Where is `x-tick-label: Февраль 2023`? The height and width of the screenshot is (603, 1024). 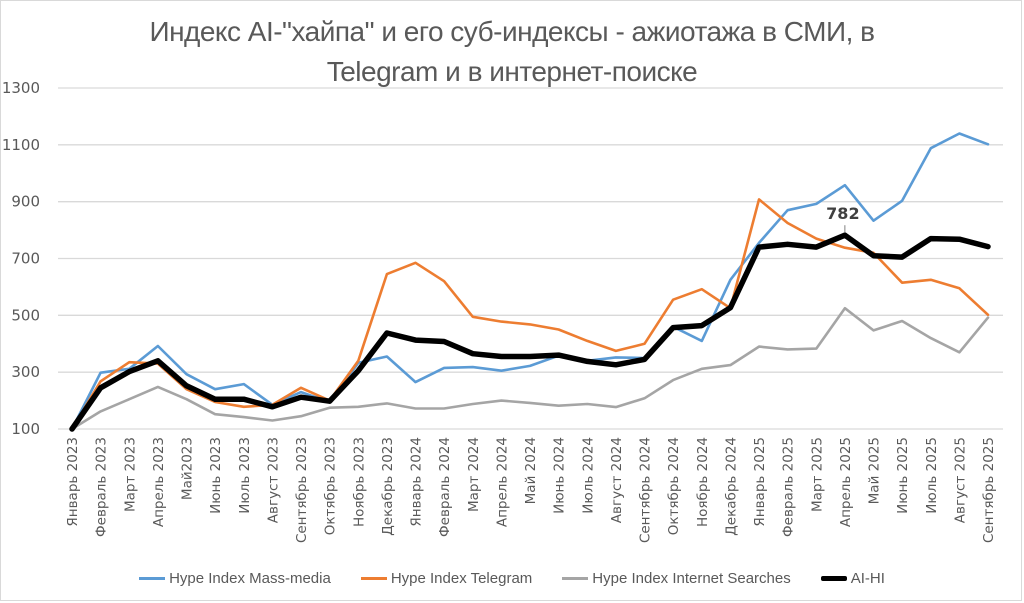 x-tick-label: Февраль 2023 is located at coordinates (102, 487).